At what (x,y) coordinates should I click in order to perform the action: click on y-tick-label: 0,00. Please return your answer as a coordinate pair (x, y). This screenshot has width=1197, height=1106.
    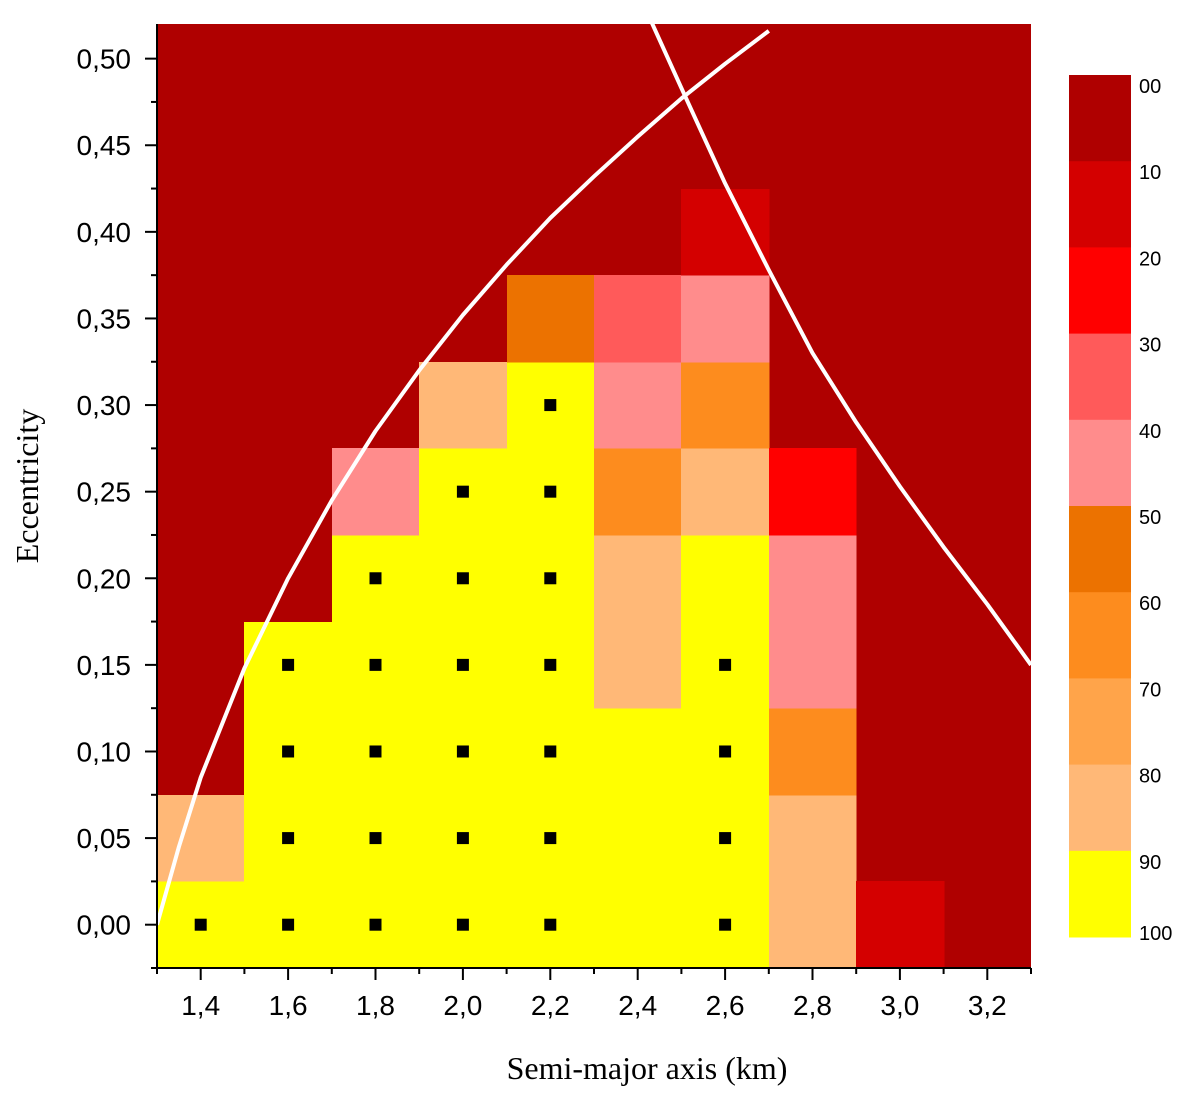
    Looking at the image, I should click on (104, 925).